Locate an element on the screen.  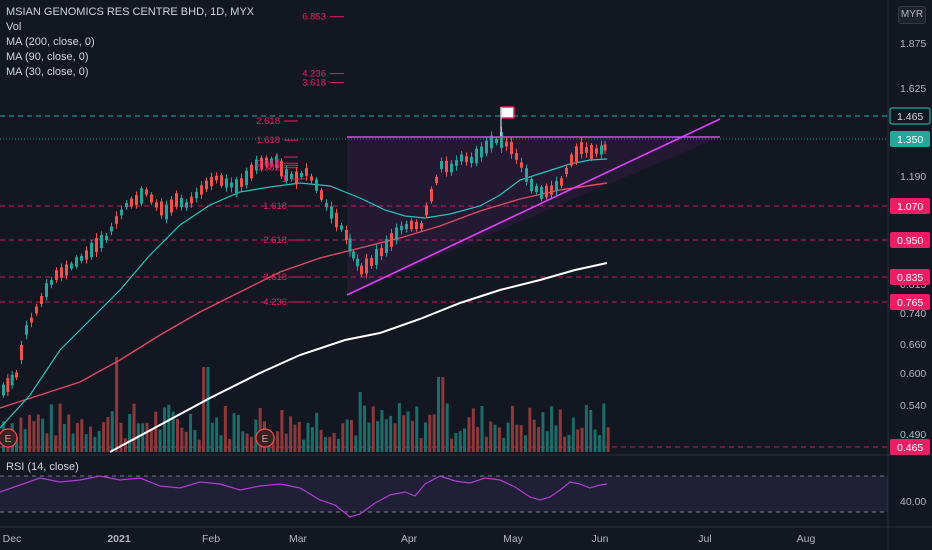
x-tick-label: Feb is located at coordinates (211, 539).